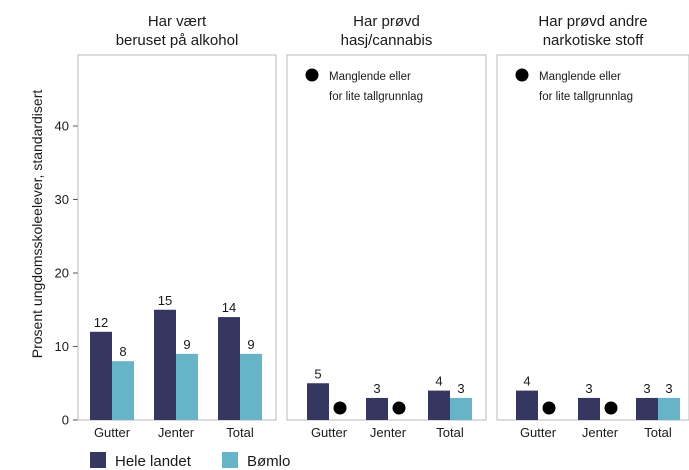  Describe the element at coordinates (62, 126) in the screenshot. I see `y-tick-label: 40` at that location.